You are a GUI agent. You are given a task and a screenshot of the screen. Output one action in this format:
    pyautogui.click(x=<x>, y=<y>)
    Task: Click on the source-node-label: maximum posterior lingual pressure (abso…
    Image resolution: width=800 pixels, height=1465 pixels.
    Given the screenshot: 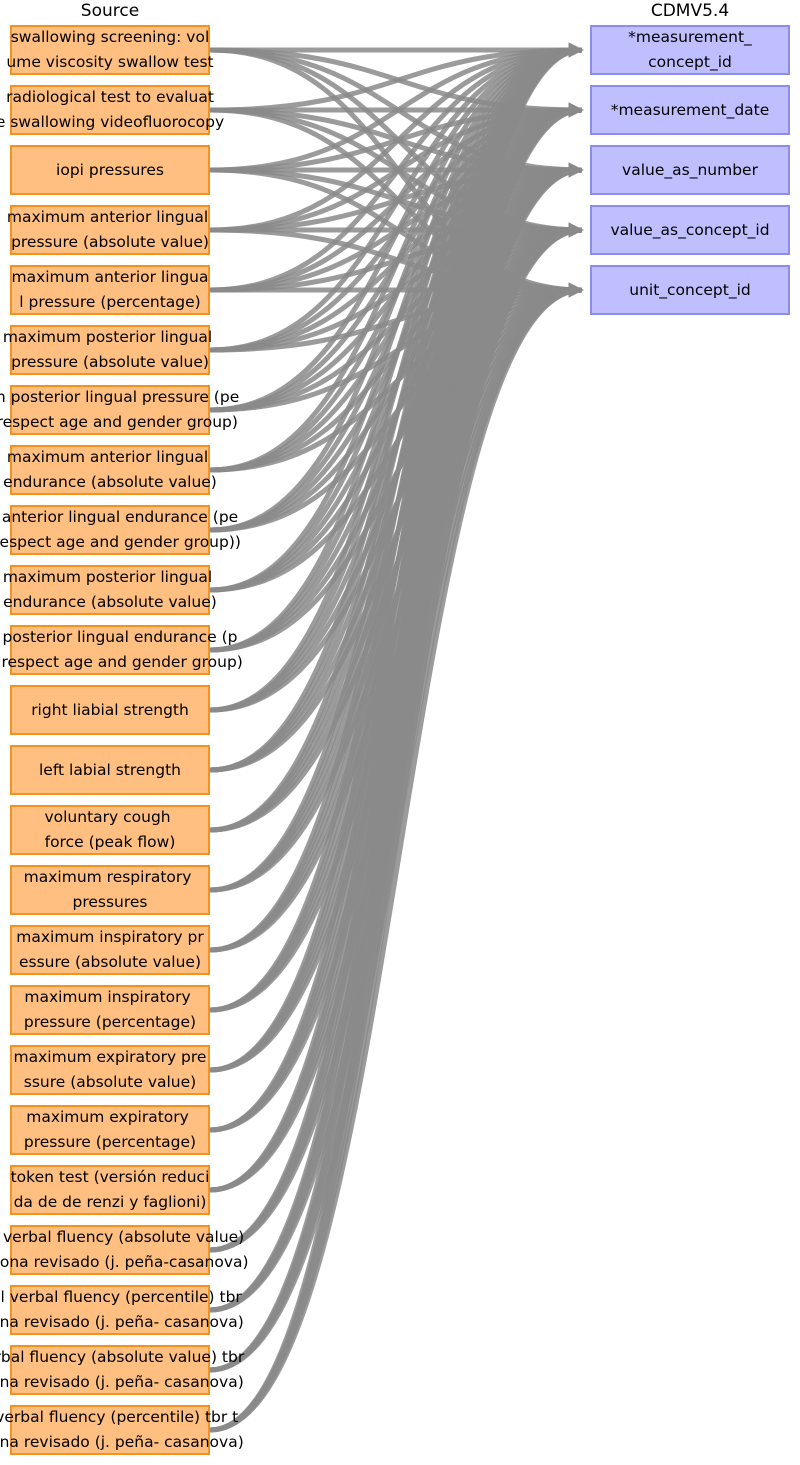 What is the action you would take?
    pyautogui.click(x=107, y=349)
    